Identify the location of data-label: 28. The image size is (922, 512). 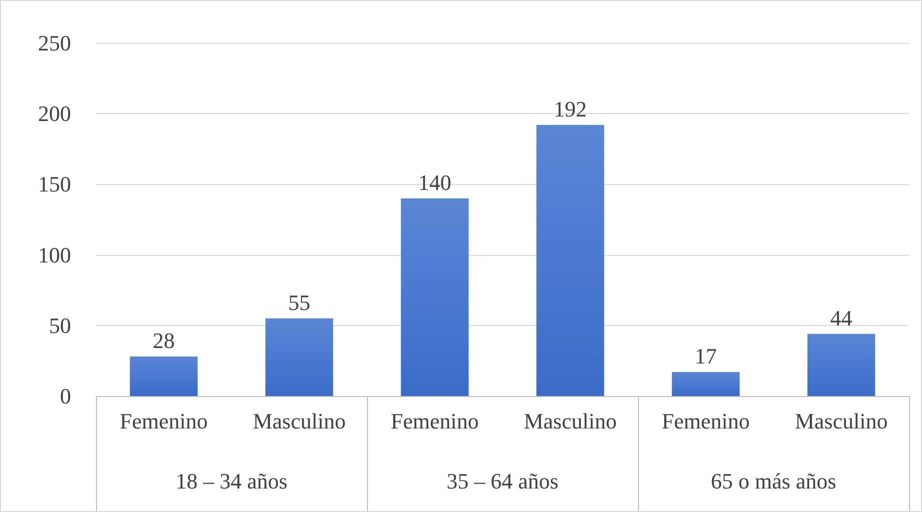
(163, 340).